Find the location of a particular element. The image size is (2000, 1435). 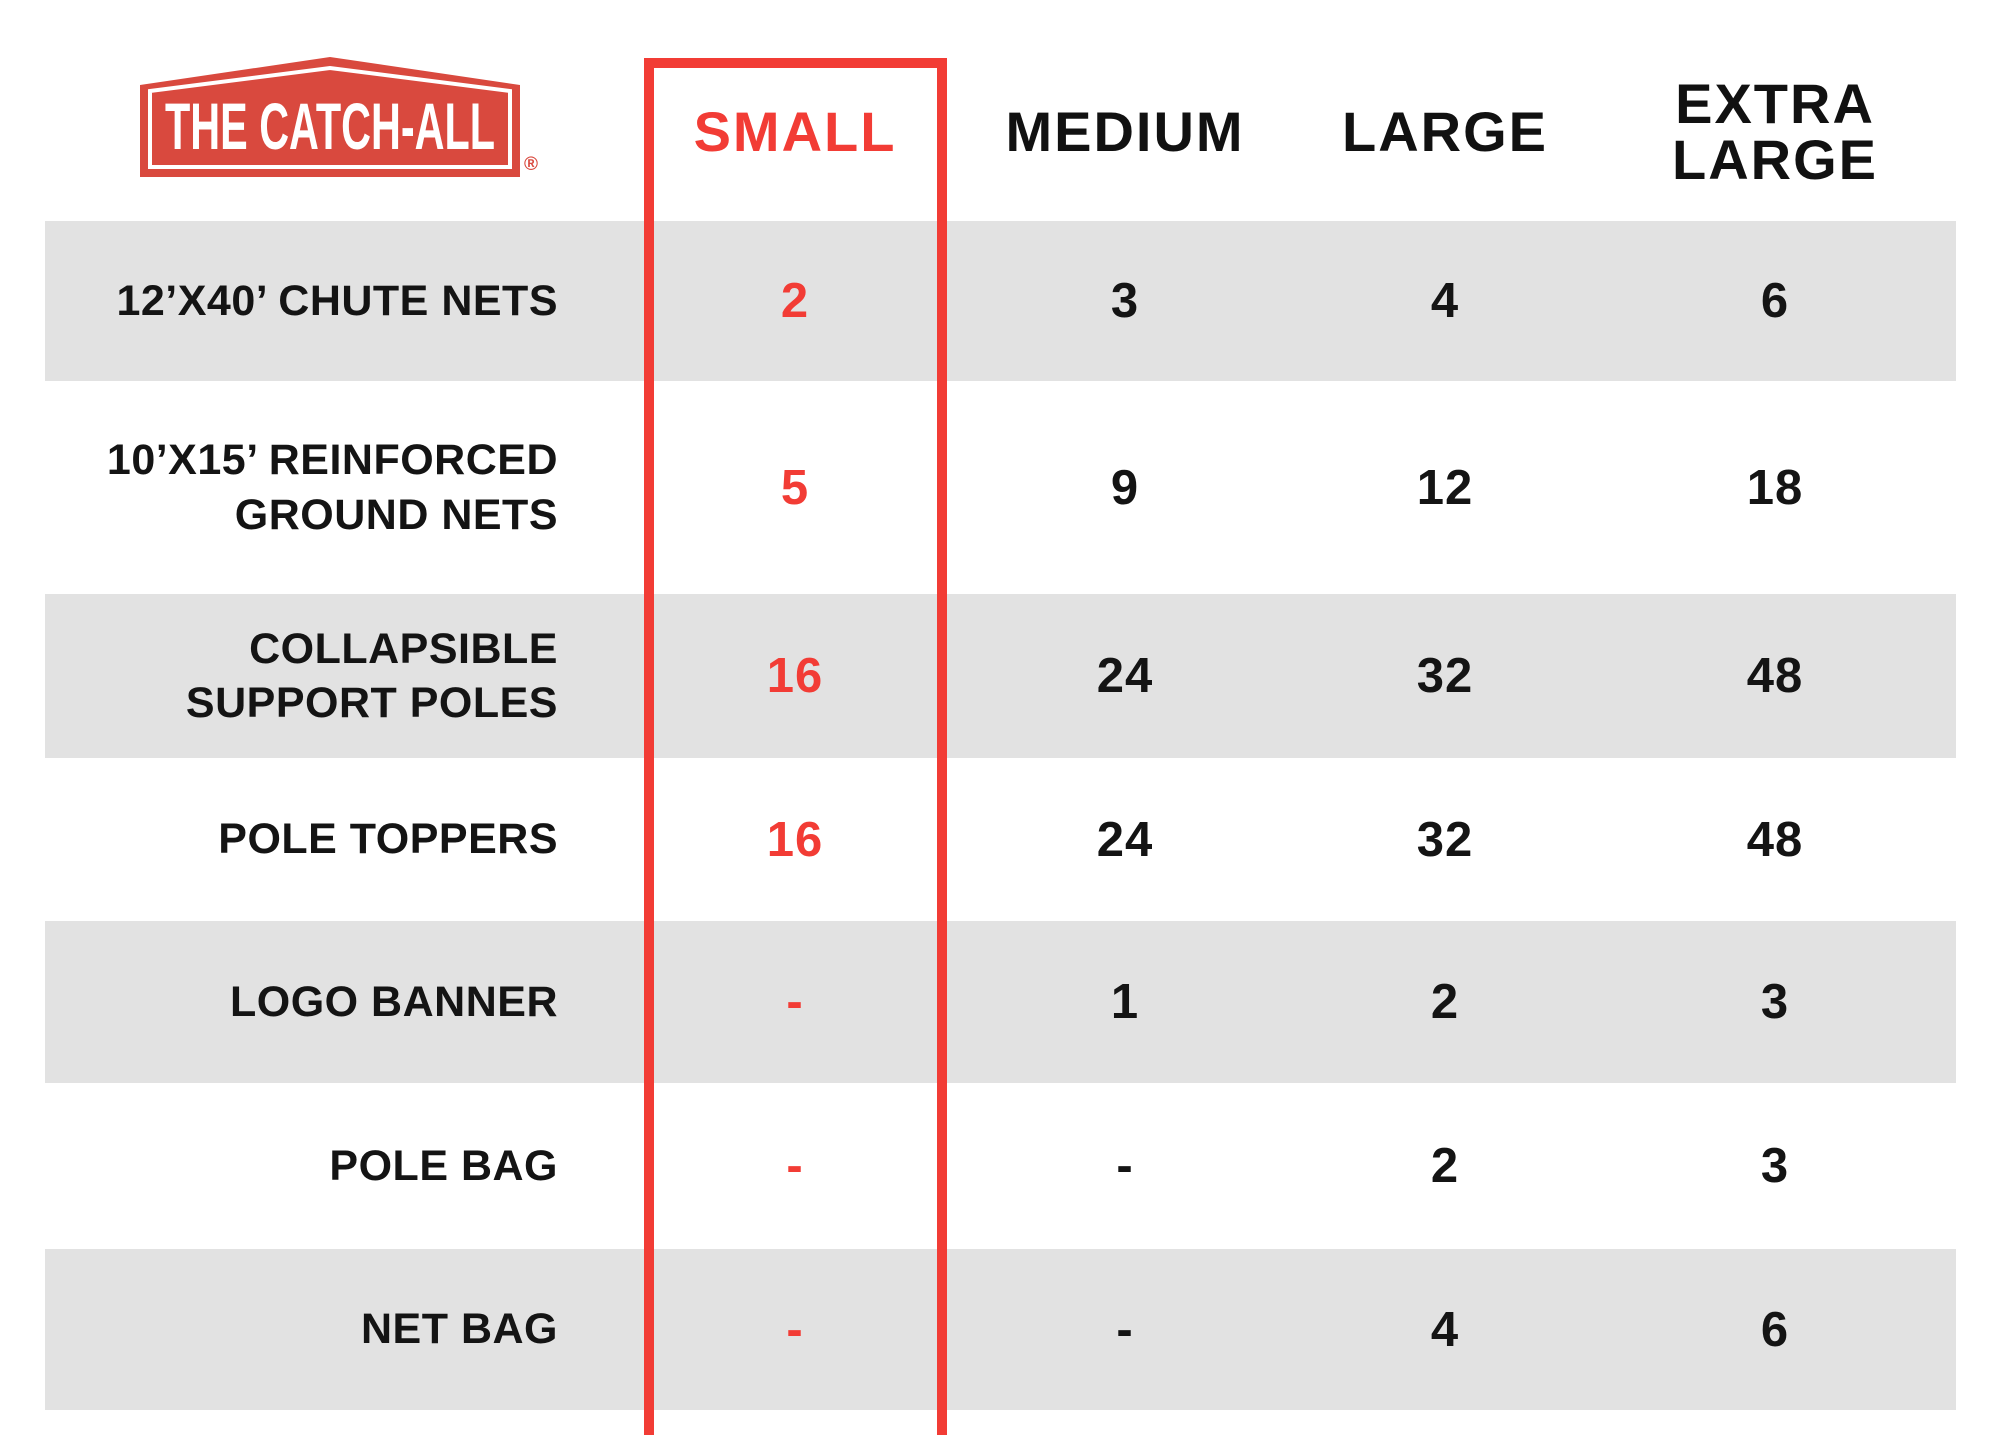

table-row: 10’X15’ REINFORCED GROUND NETS 5 9 12 18 is located at coordinates (1000, 487).